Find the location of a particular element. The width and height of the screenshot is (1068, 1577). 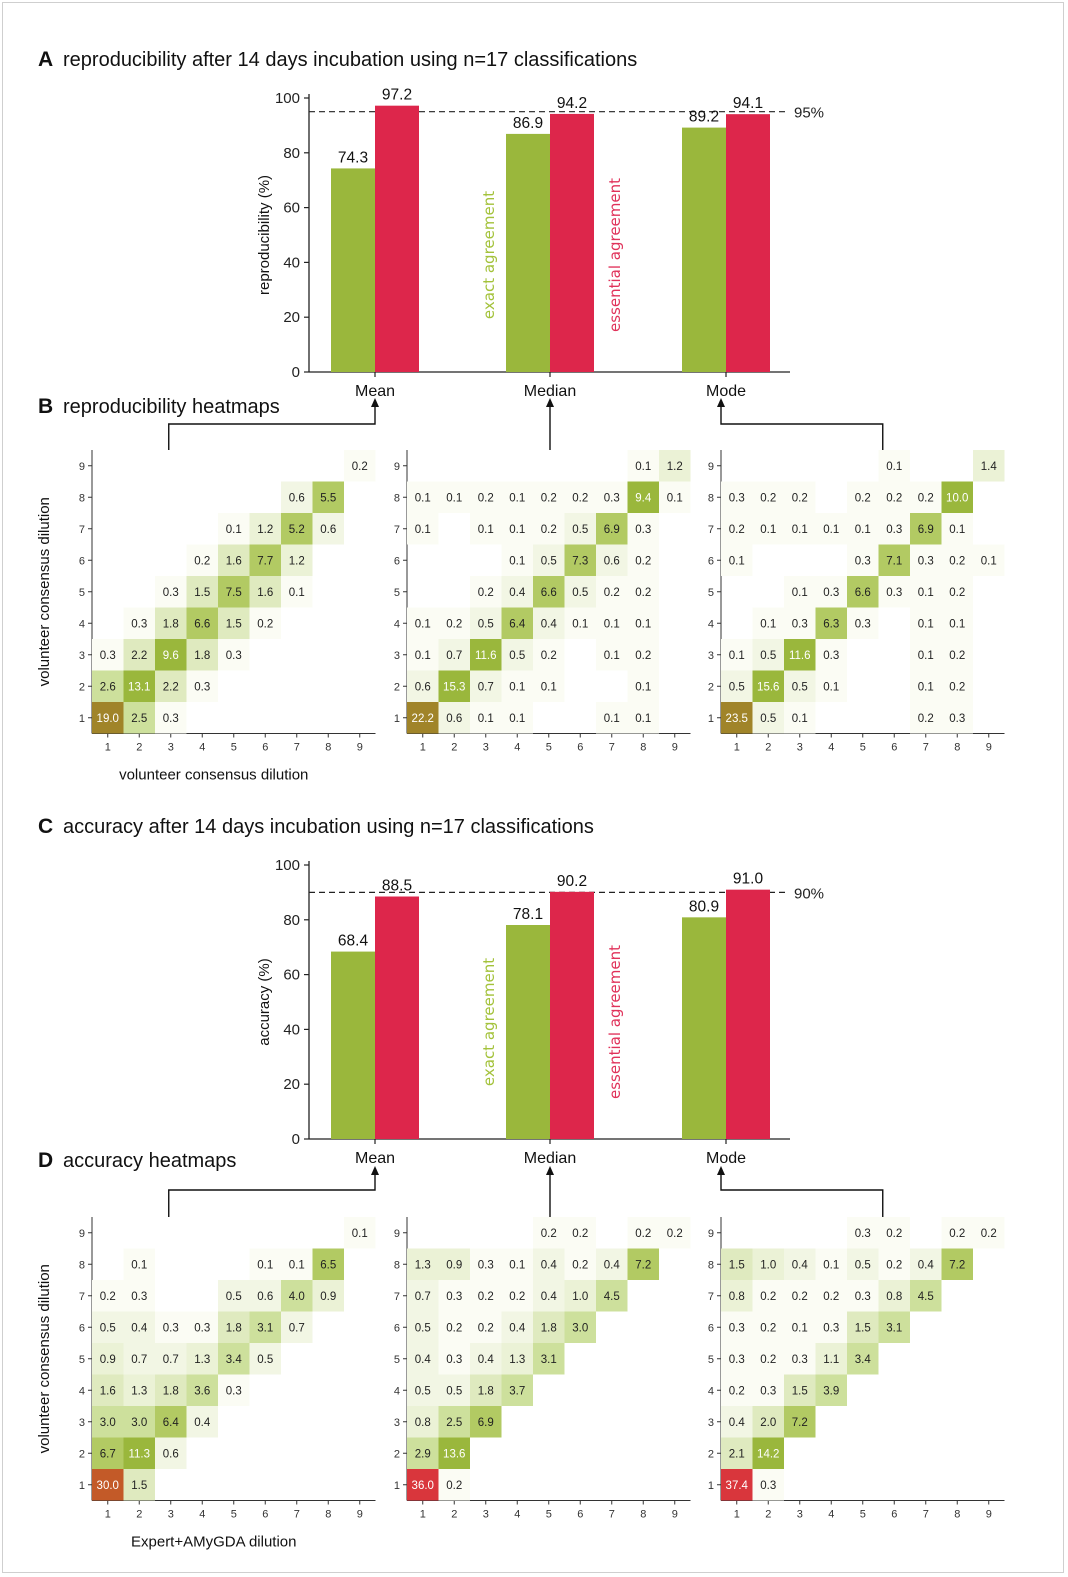

heatmap-cell-label: 22.2 is located at coordinates (423, 719).